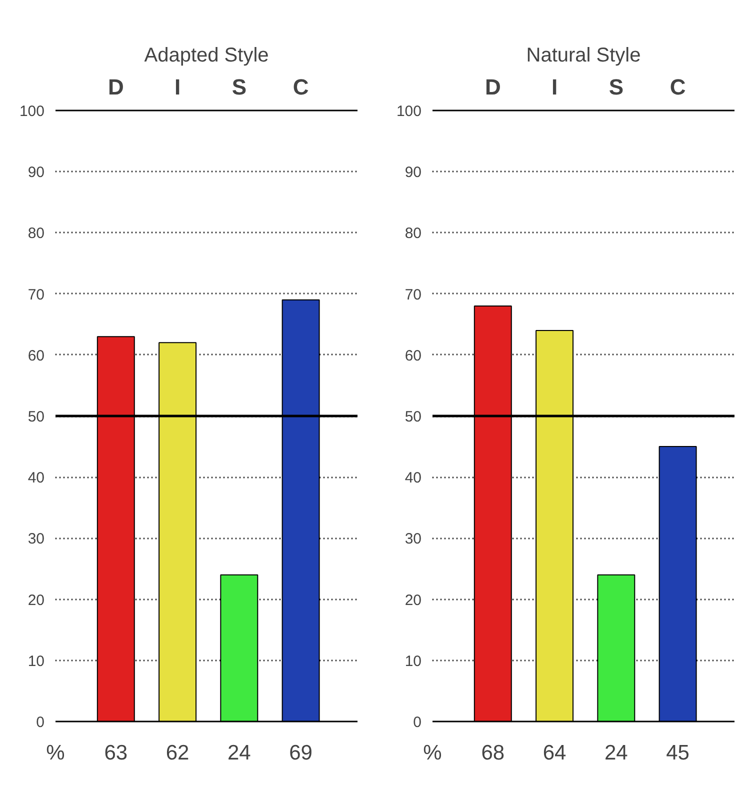  I want to click on data-label: 69, so click(300, 753).